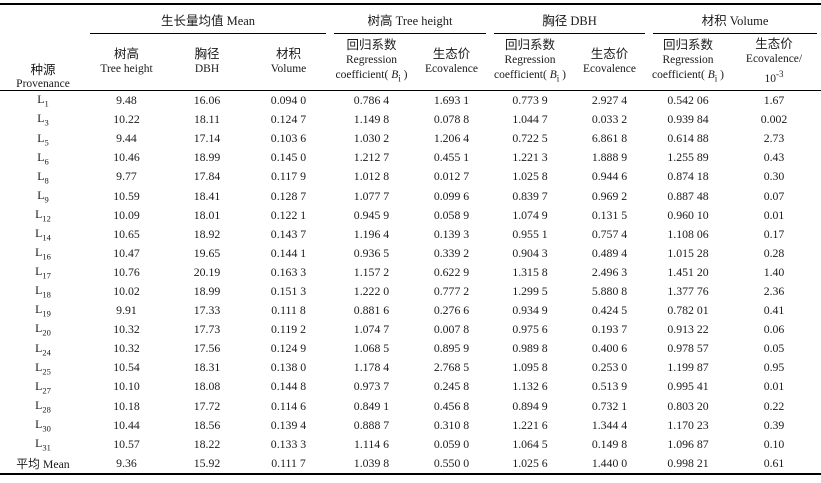  Describe the element at coordinates (609, 100) in the screenshot. I see `value-cell: 2.927 4` at that location.